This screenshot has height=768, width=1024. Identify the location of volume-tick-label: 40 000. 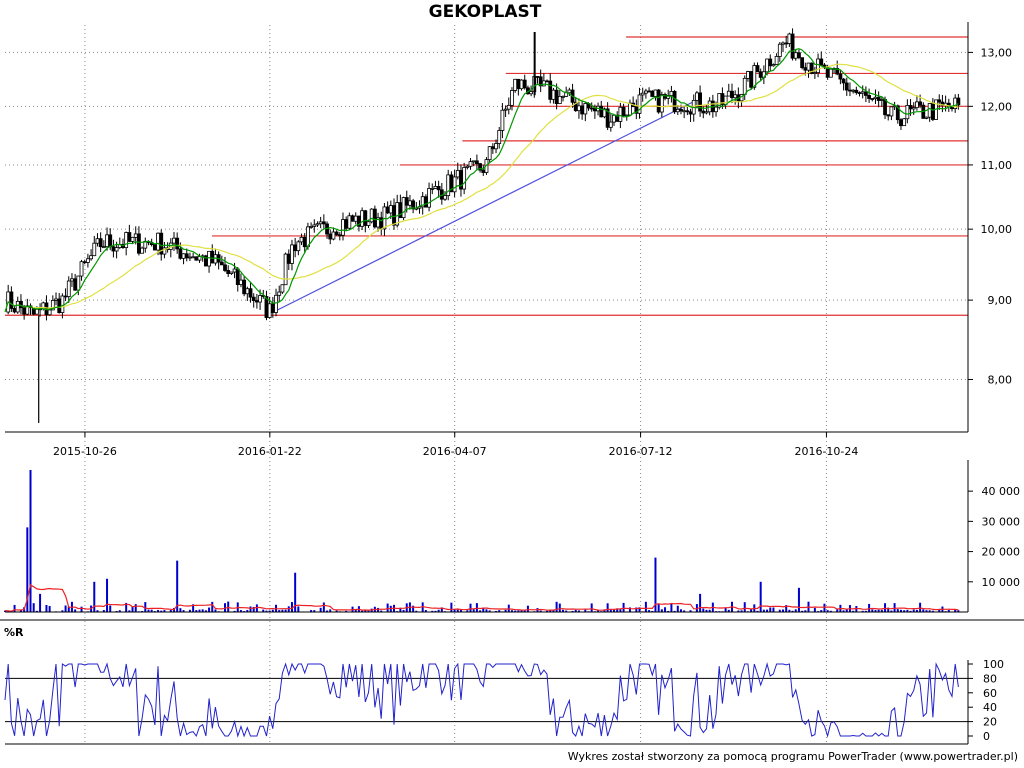
(1001, 491).